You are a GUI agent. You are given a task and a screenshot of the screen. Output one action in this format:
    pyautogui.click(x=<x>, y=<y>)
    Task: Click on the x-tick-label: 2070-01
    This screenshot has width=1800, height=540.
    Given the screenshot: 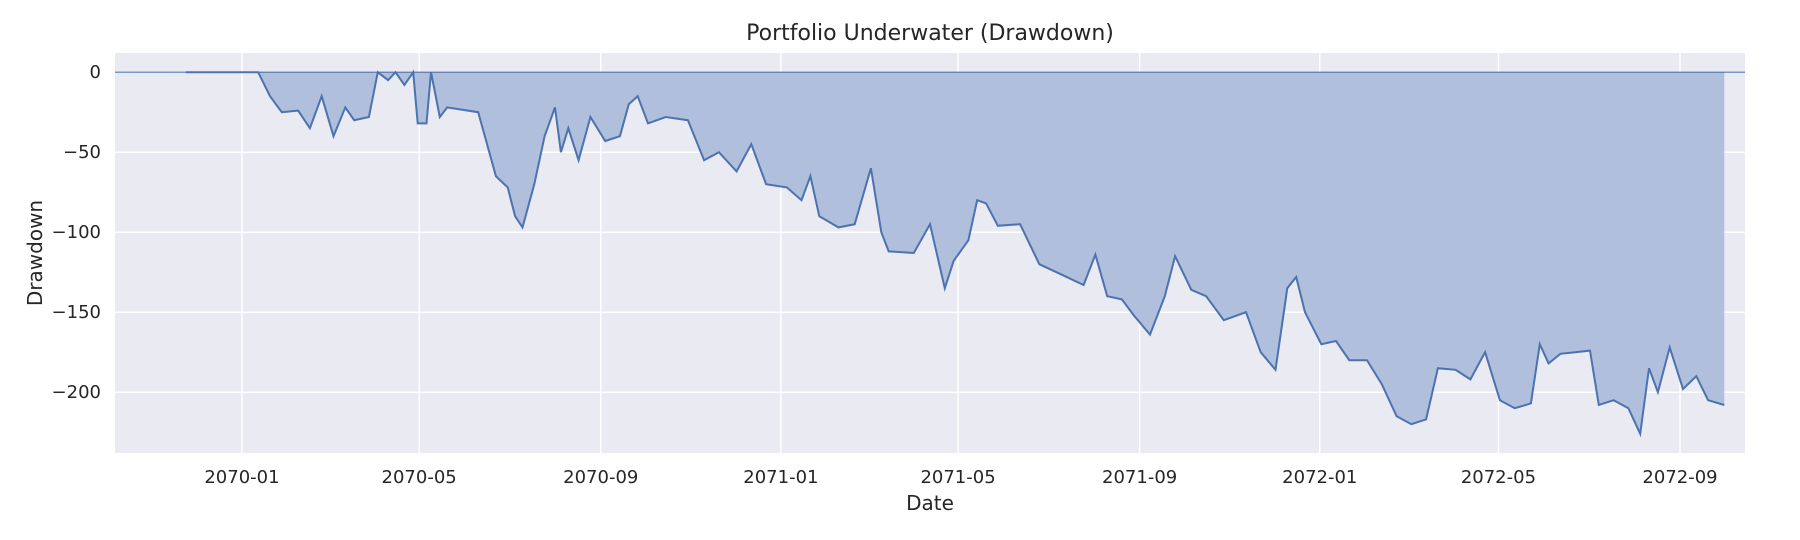 What is the action you would take?
    pyautogui.click(x=241, y=477)
    